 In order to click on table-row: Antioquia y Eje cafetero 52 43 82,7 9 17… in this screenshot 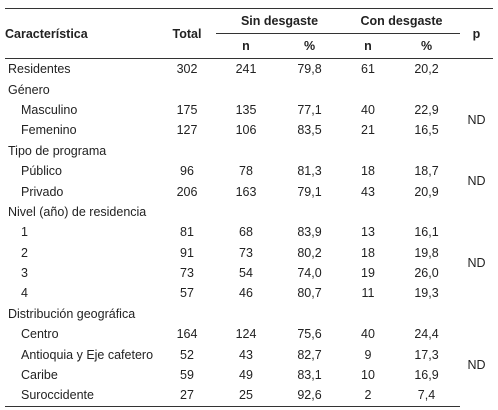, I will do `click(249, 354)`.